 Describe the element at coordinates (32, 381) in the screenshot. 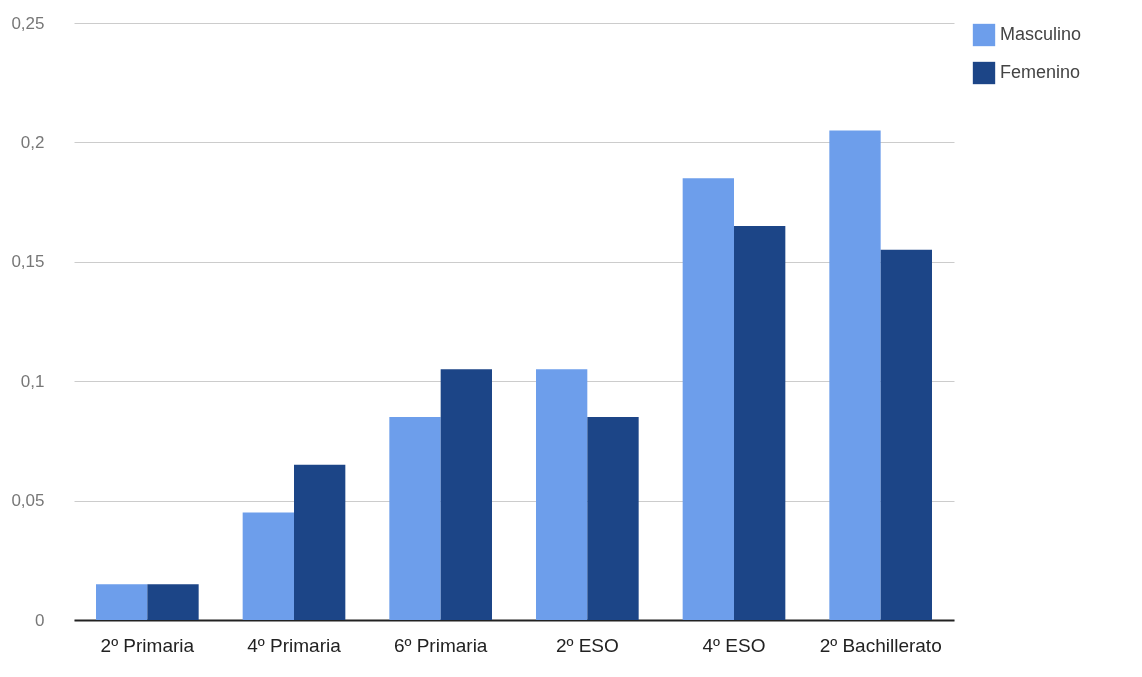

I see `y-tick-label: 0,1` at that location.